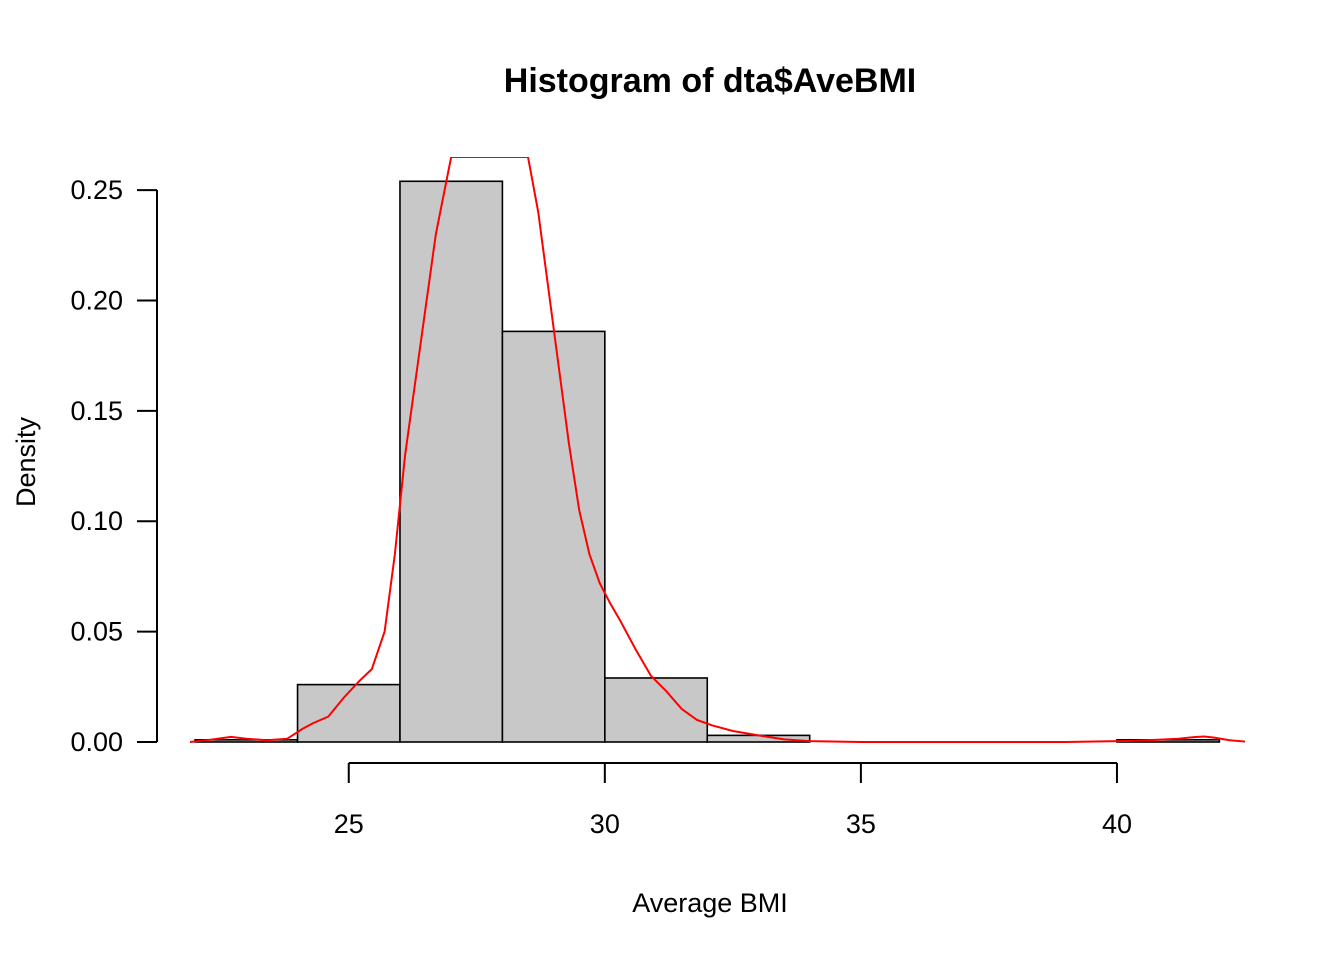 The height and width of the screenshot is (960, 1344). Describe the element at coordinates (96, 411) in the screenshot. I see `y-tick-label-3: 0.15` at that location.